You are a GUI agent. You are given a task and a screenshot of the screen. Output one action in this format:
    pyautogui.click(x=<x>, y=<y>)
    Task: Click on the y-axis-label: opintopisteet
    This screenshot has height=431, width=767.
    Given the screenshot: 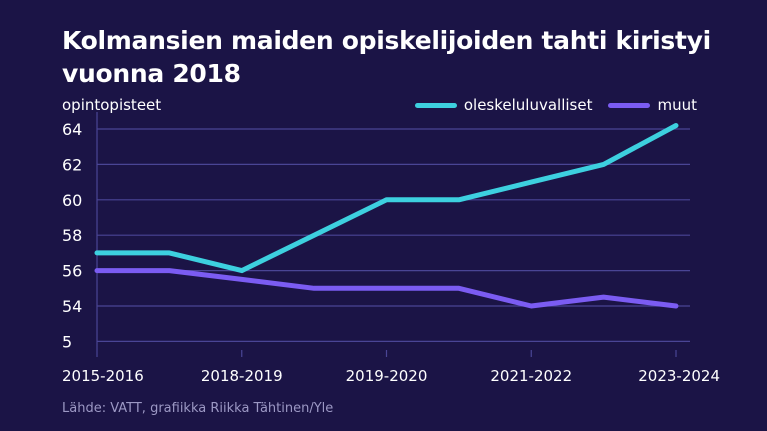 What is the action you would take?
    pyautogui.click(x=112, y=105)
    